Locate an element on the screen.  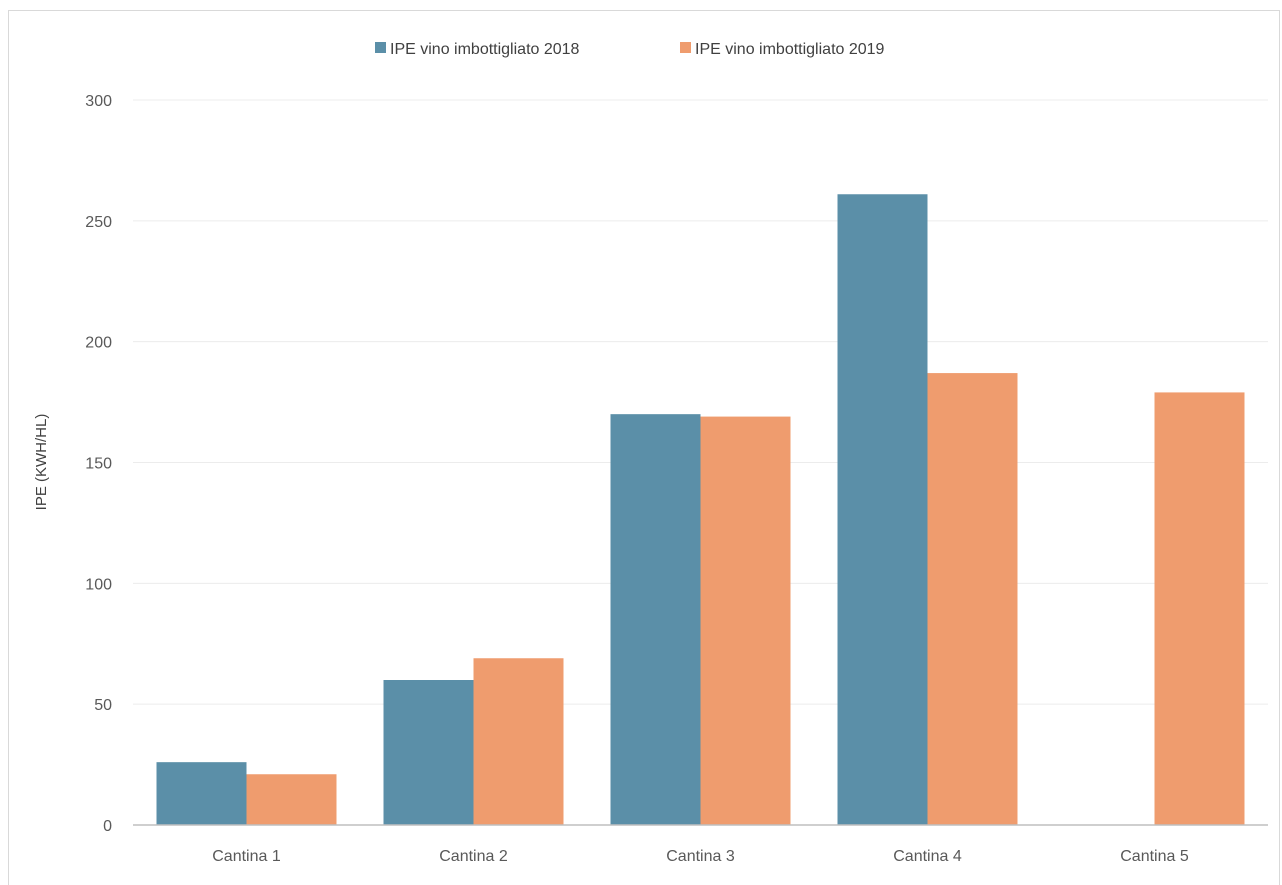
y-axis-title: IPE (KWH/HL) is located at coordinates (41, 462).